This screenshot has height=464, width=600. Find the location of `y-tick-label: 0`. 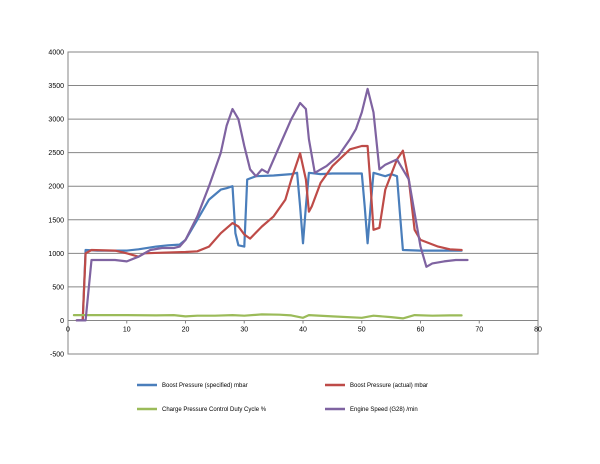

y-tick-label: 0 is located at coordinates (62, 321).